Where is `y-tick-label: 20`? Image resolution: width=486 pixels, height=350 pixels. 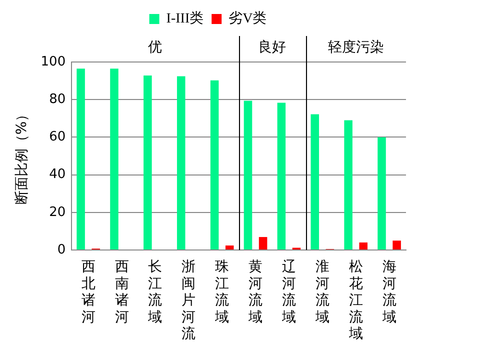
y-tick-label: 20 is located at coordinates (57, 212).